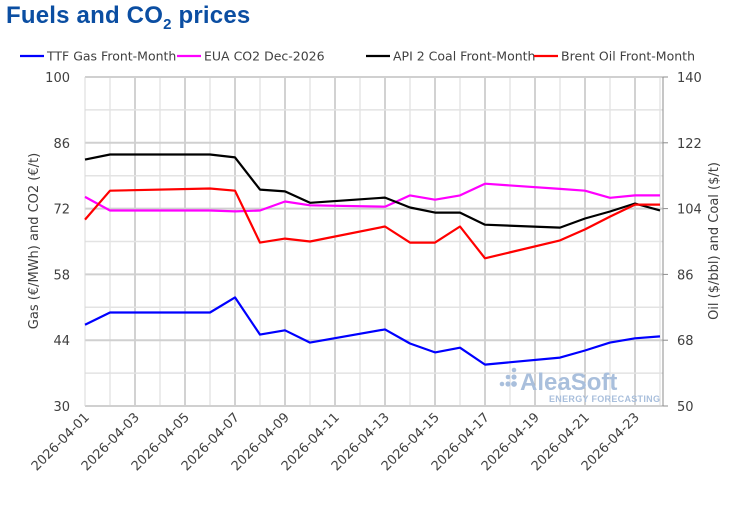 The image size is (730, 509). I want to click on y-axis-right-ticks: 140 122 104 86 68 50, so click(689, 243).